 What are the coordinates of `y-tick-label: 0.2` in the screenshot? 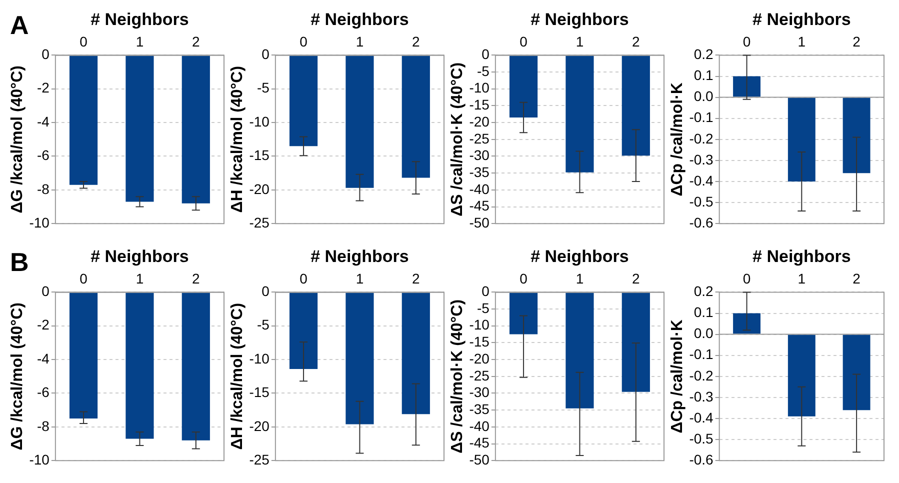 It's located at (704, 291).